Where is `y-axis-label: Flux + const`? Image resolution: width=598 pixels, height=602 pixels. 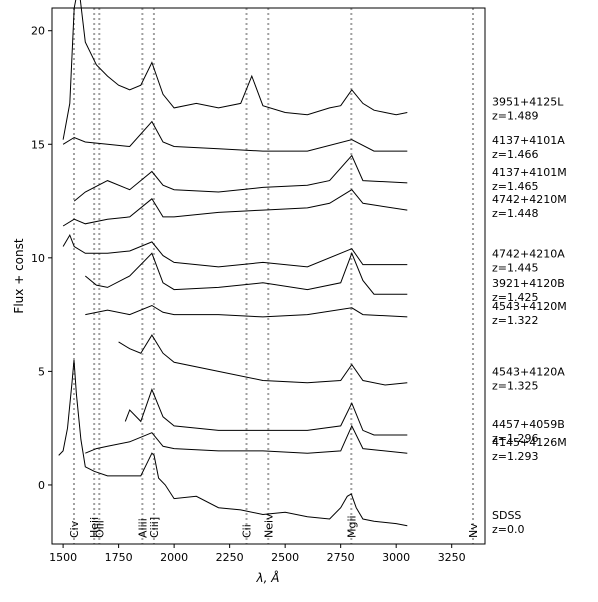 y-axis-label: Flux + const is located at coordinates (19, 275).